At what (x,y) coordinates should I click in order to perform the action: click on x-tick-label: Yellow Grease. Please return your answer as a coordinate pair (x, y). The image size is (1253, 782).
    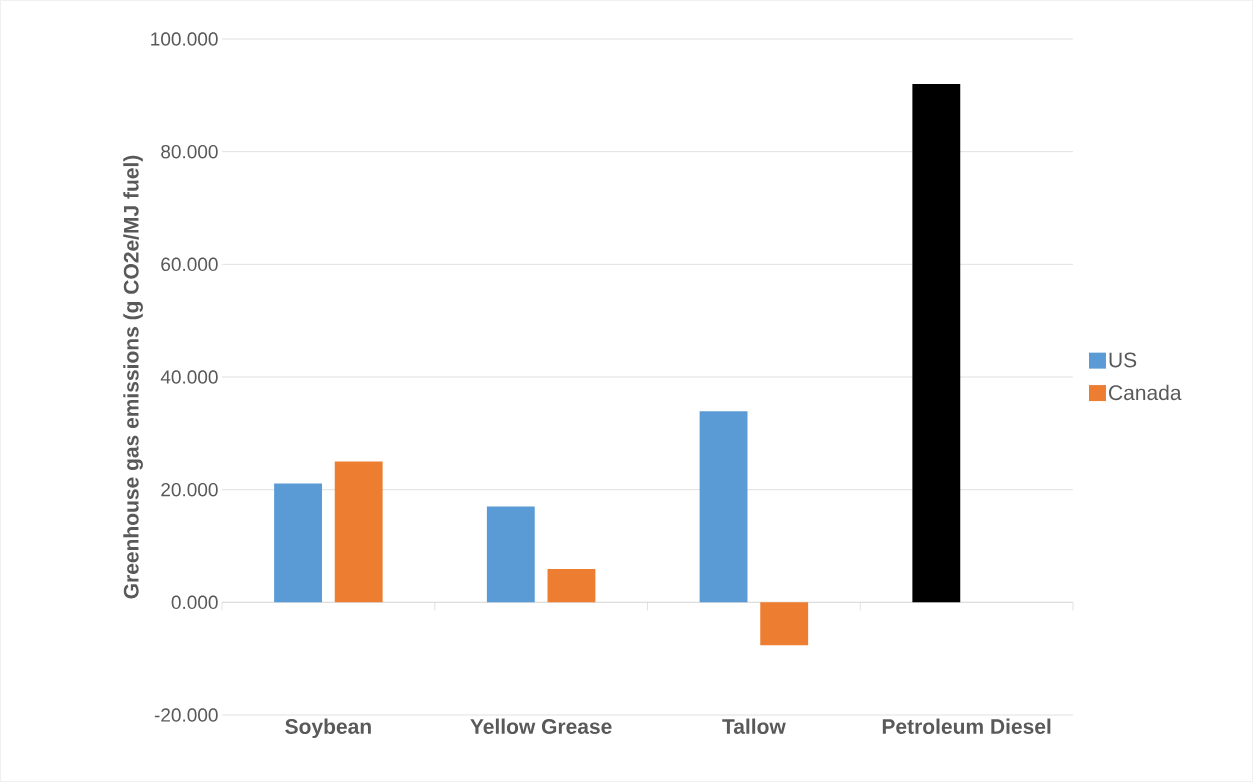
    Looking at the image, I should click on (541, 726).